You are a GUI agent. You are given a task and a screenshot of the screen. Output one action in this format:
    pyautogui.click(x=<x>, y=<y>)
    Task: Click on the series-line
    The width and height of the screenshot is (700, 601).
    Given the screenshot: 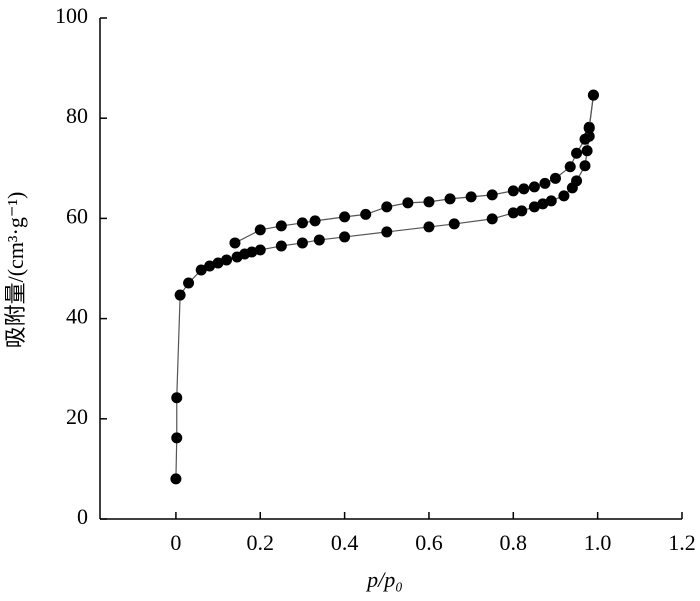 What is the action you would take?
    pyautogui.click(x=414, y=169)
    